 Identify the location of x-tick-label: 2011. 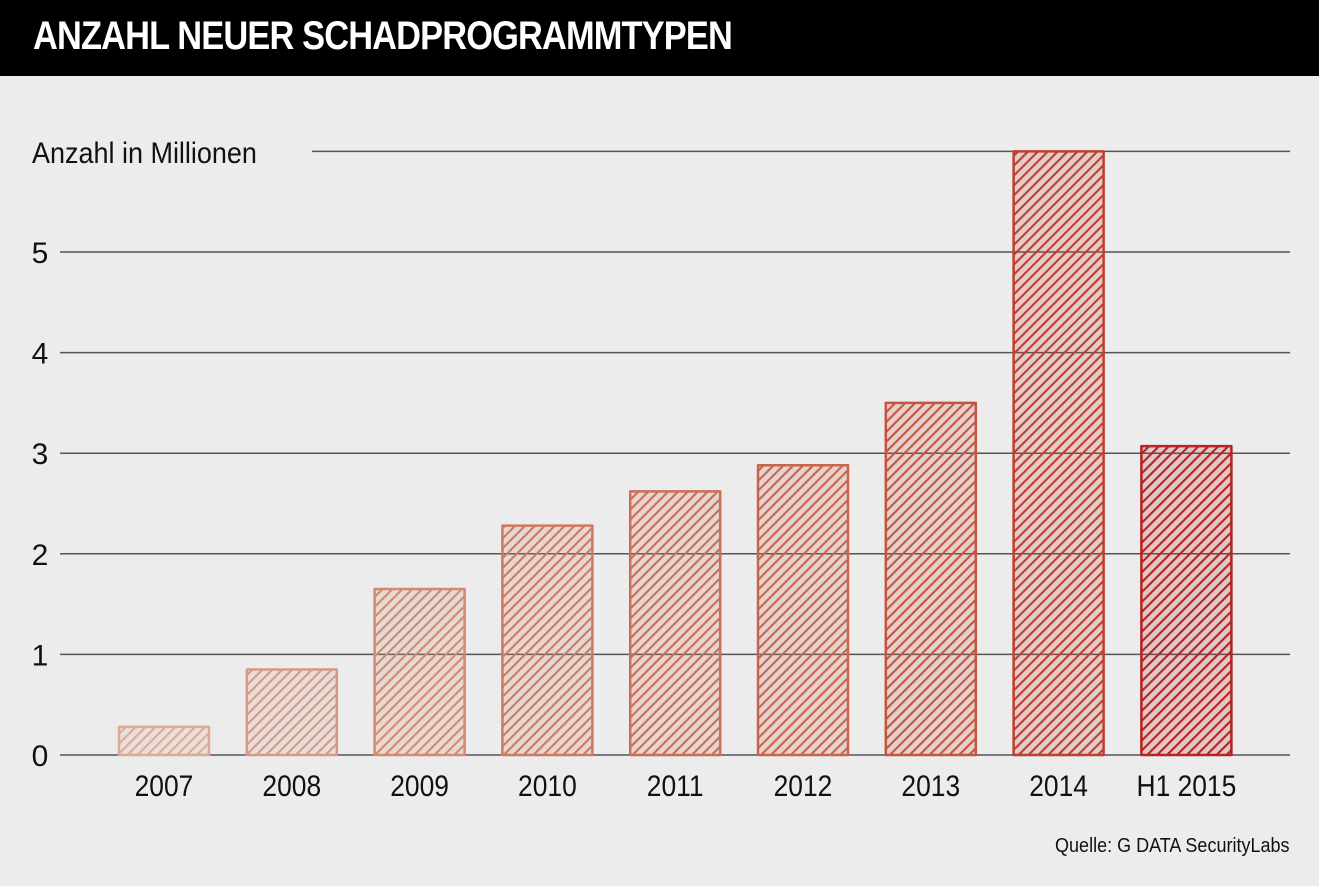
(675, 785).